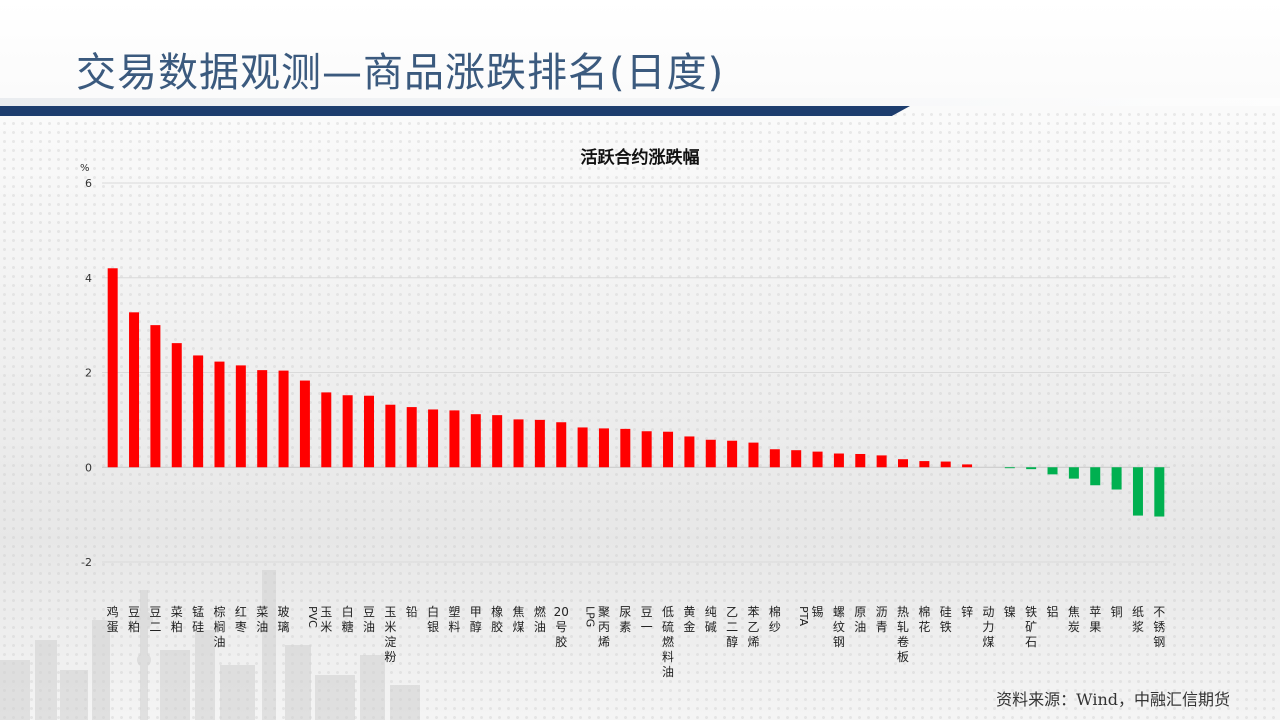  I want to click on x-tick-label: 纯碱, so click(711, 619).